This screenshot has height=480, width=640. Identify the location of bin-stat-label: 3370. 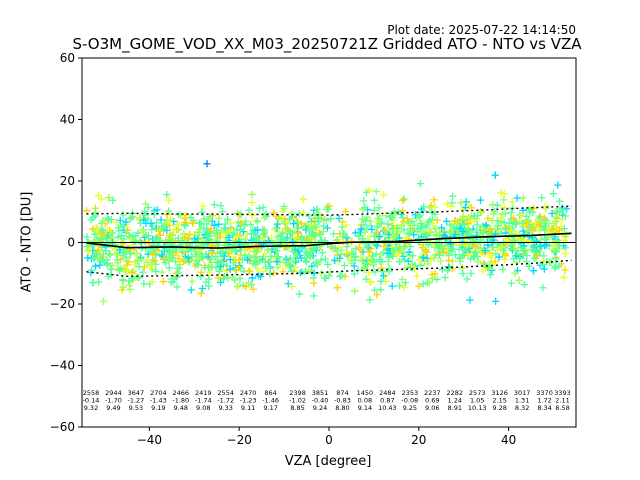
(544, 393).